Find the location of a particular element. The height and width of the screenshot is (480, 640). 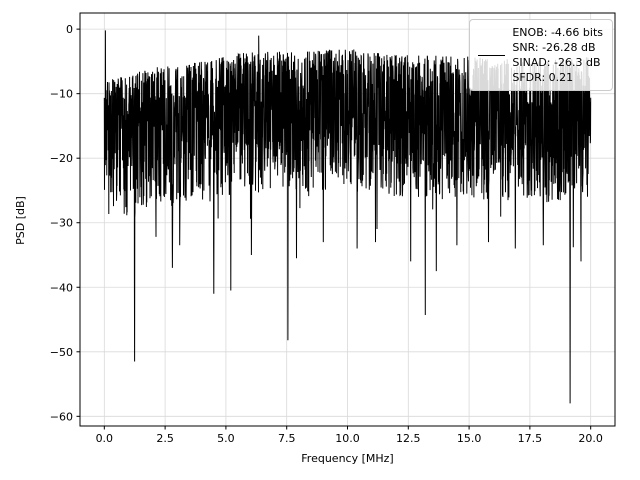

x-tick-label: 17.5 is located at coordinates (530, 438).